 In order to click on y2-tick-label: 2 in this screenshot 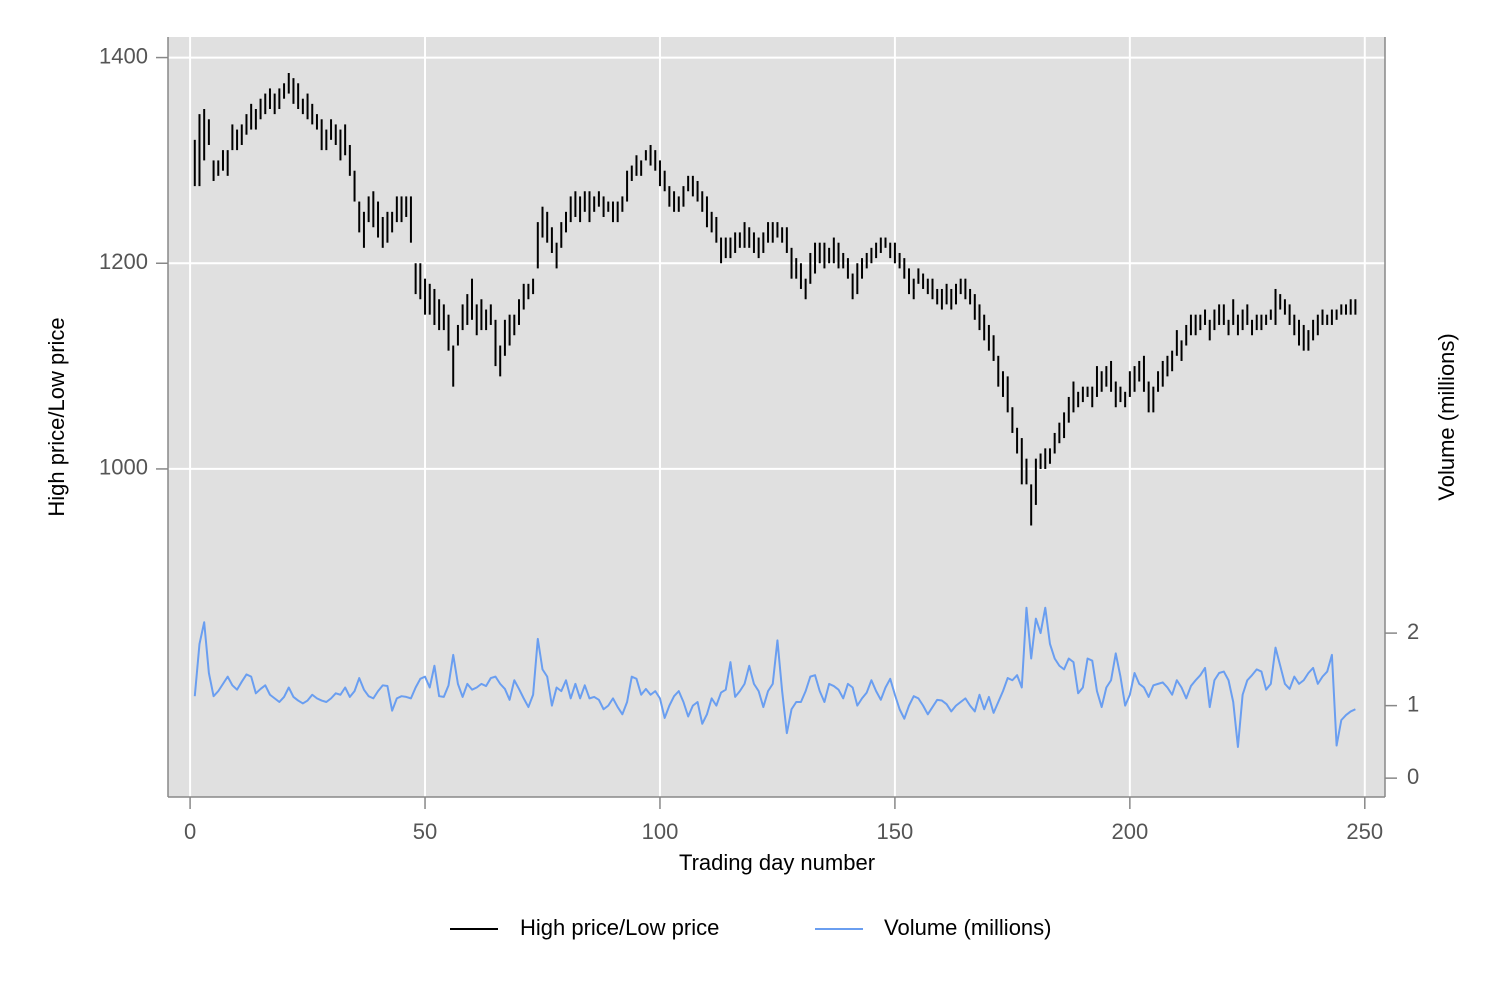, I will do `click(1413, 631)`.